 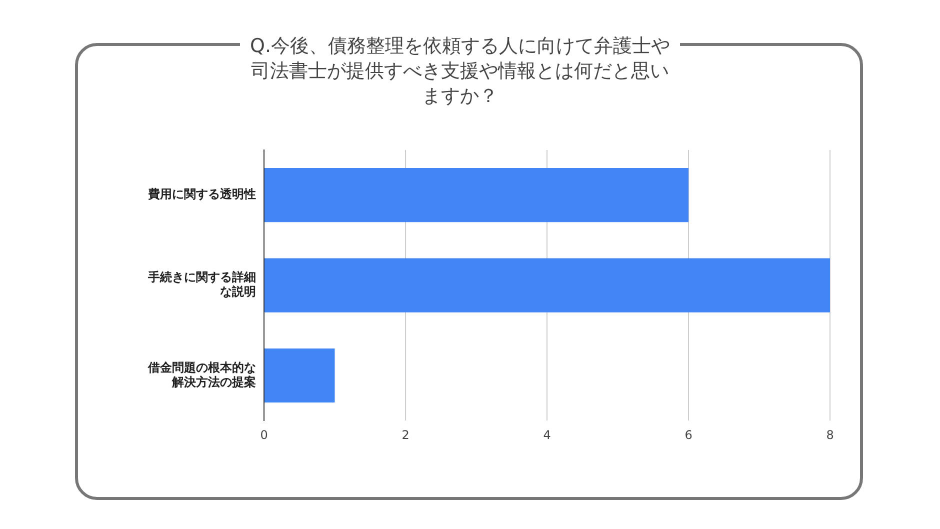 What do you see at coordinates (460, 71) in the screenshot?
I see `chart-title: Q.今後、債務整理を依頼する人に向けて弁護士や司法書士が提供すべき支援や情報とは何だと思いますか？` at bounding box center [460, 71].